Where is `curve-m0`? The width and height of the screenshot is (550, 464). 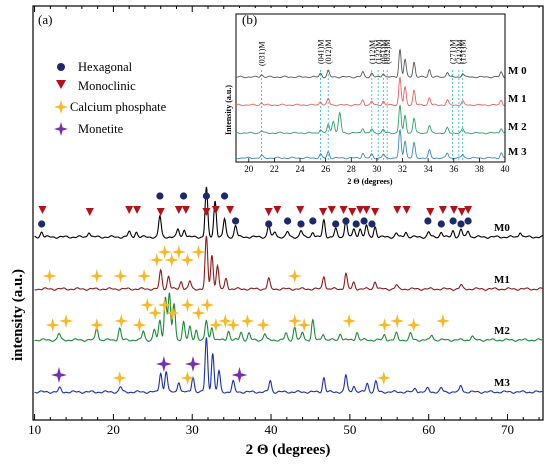
curve-m0 is located at coordinates (289, 212).